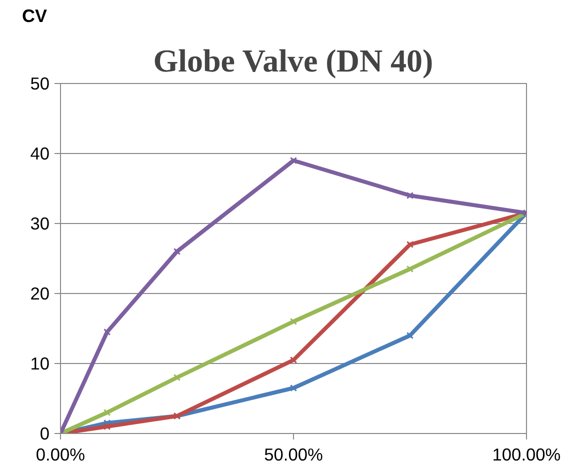  What do you see at coordinates (40, 224) in the screenshot?
I see `y-tick-label: 30` at bounding box center [40, 224].